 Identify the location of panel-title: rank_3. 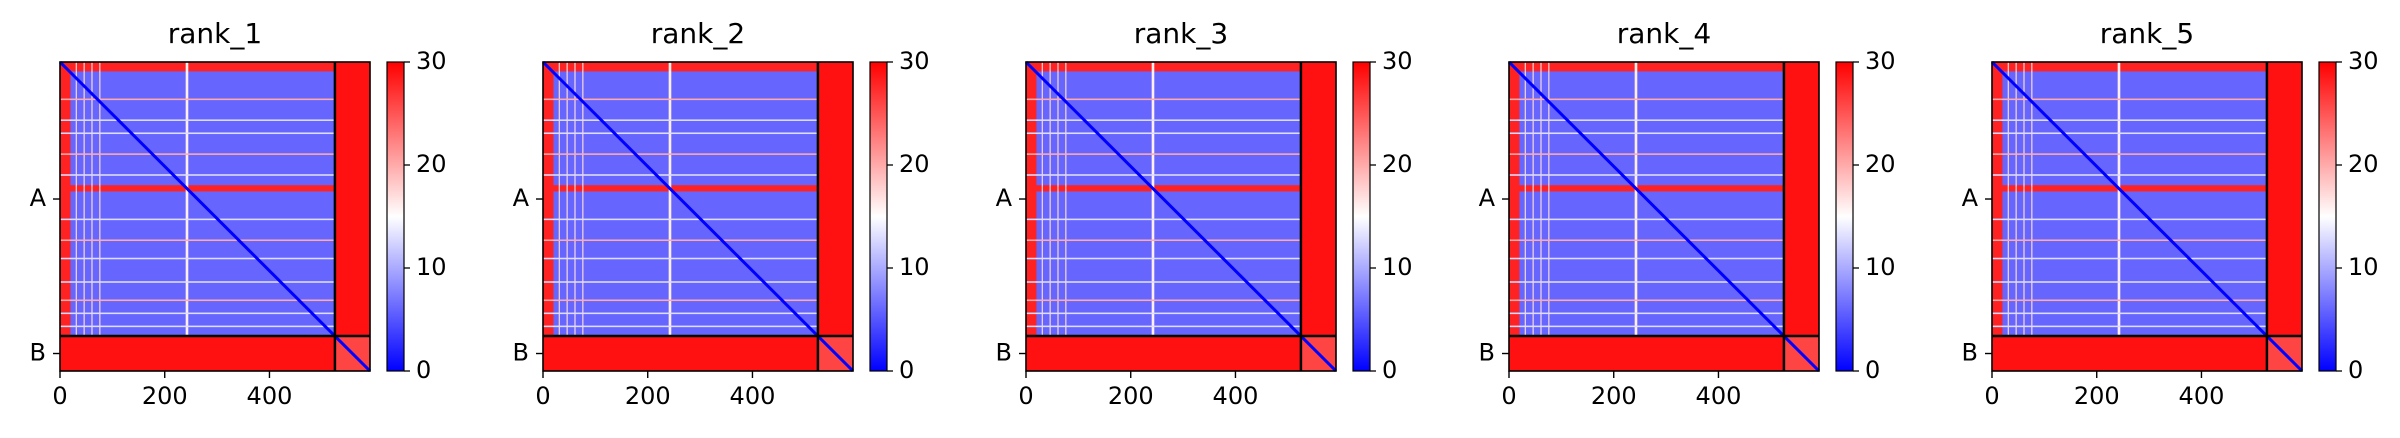
(1181, 33).